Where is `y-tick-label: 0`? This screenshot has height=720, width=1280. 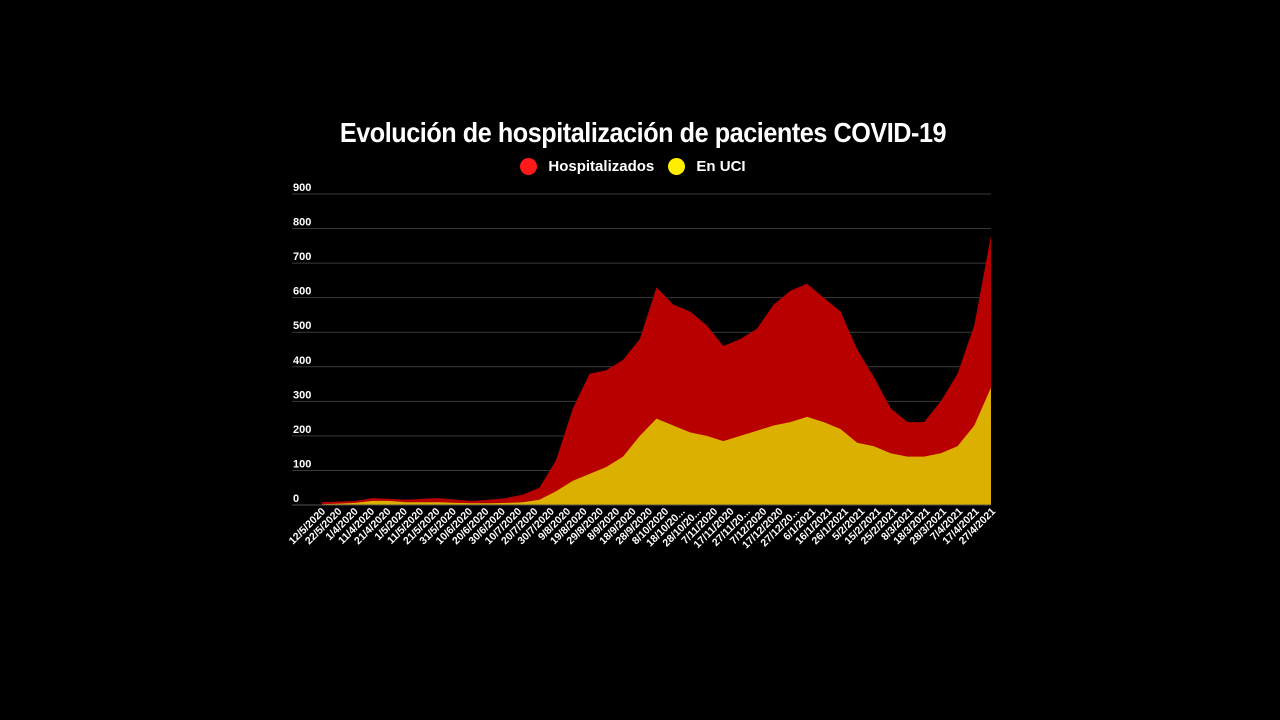 y-tick-label: 0 is located at coordinates (296, 499).